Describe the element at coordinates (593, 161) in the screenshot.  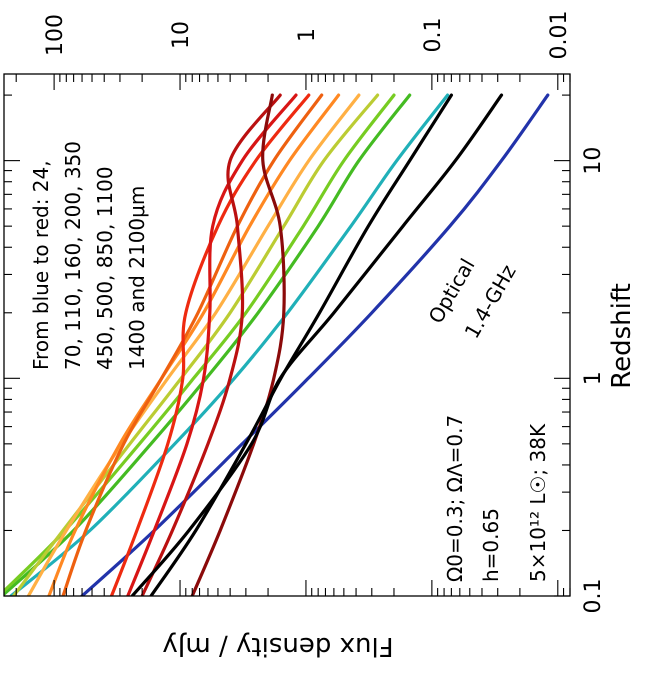
I see `x-tick-label: 10` at that location.